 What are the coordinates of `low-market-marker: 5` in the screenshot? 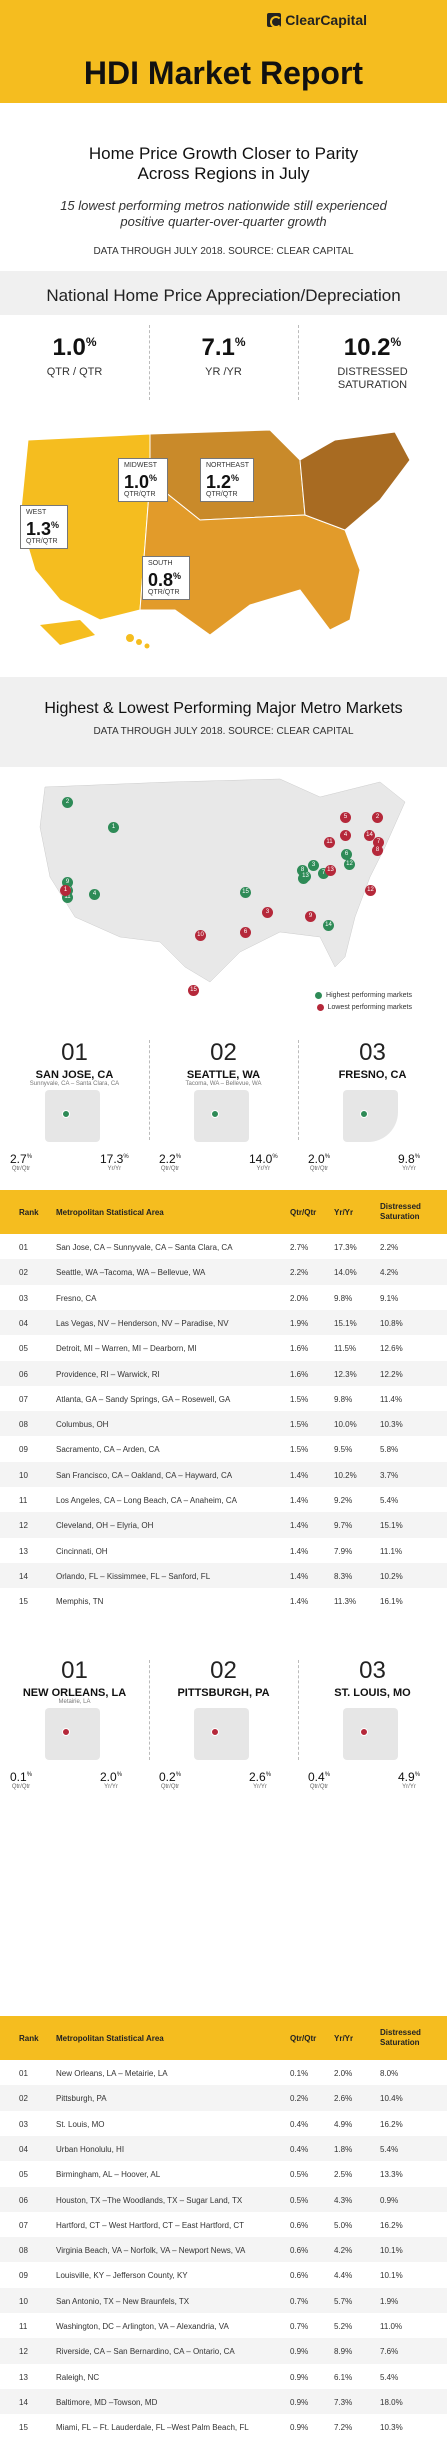 It's located at (345, 817).